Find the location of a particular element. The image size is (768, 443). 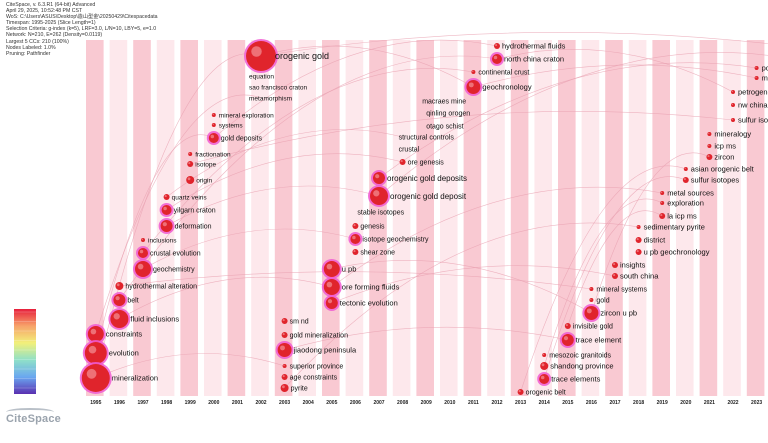

year-label: 1995 is located at coordinates (95, 403).